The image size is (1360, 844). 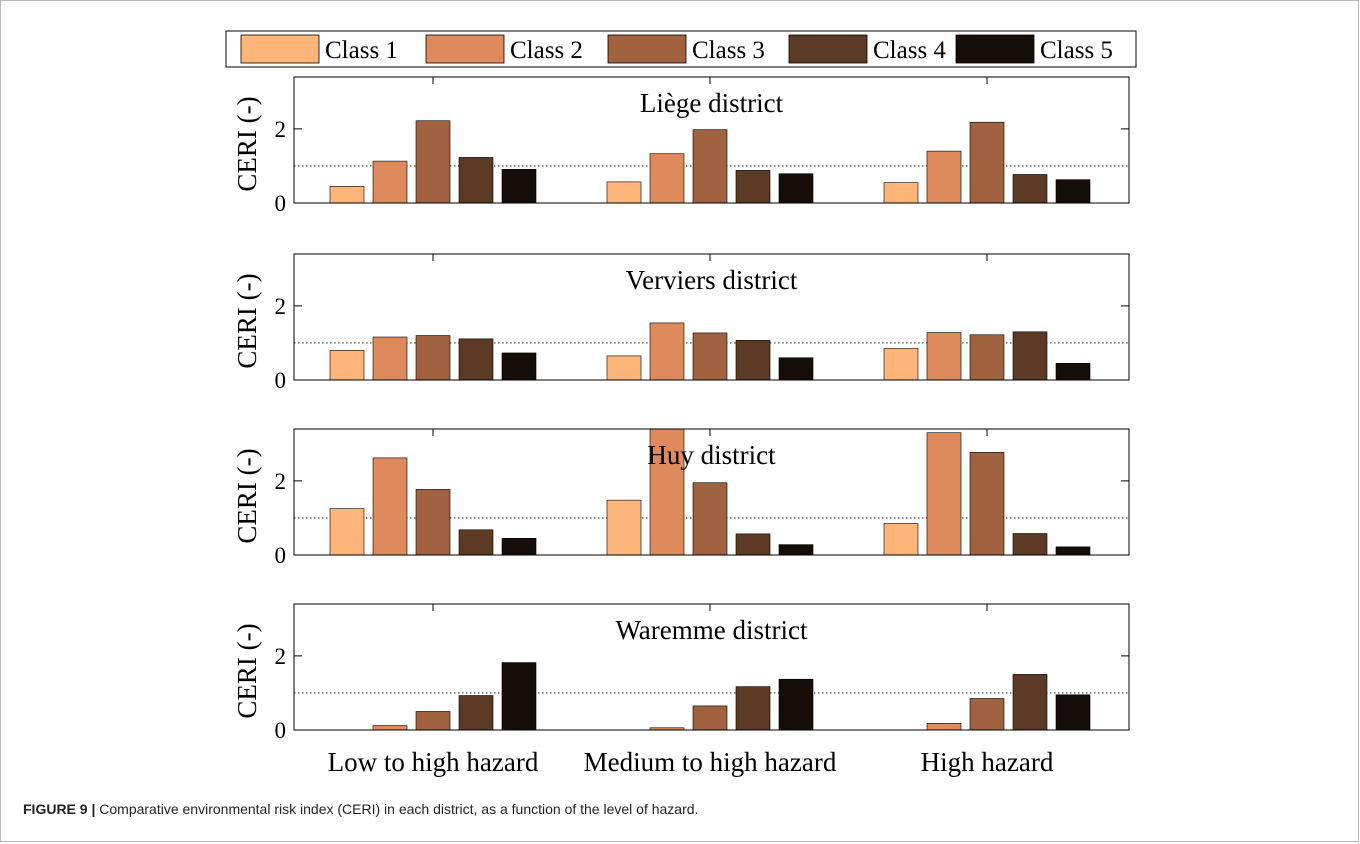 I want to click on panel-1: 0 2 Liège district CERI (-), so click(x=681, y=146).